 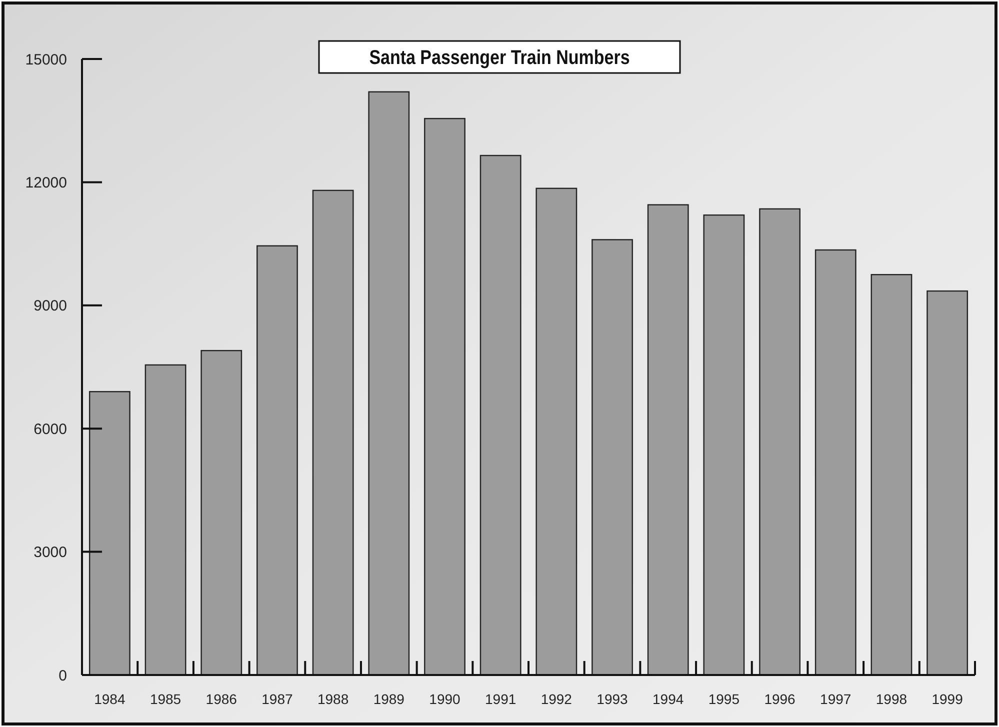 I want to click on x-tick-label: 1987, so click(x=277, y=699).